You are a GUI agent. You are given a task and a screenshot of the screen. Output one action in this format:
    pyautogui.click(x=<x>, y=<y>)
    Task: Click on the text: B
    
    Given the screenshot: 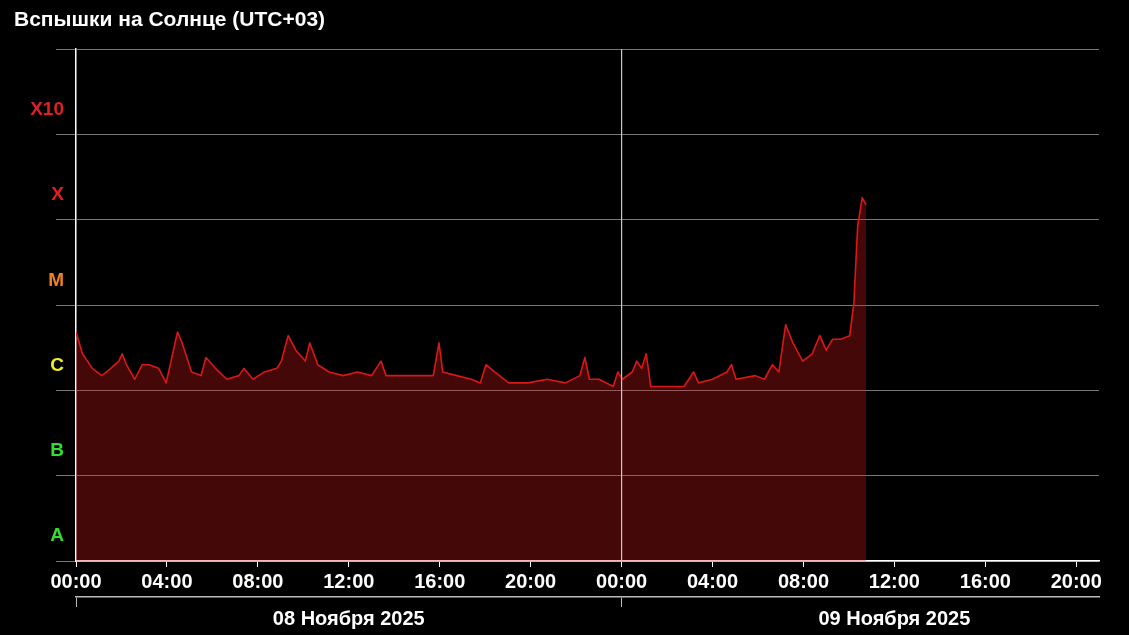 What is the action you would take?
    pyautogui.click(x=57, y=450)
    